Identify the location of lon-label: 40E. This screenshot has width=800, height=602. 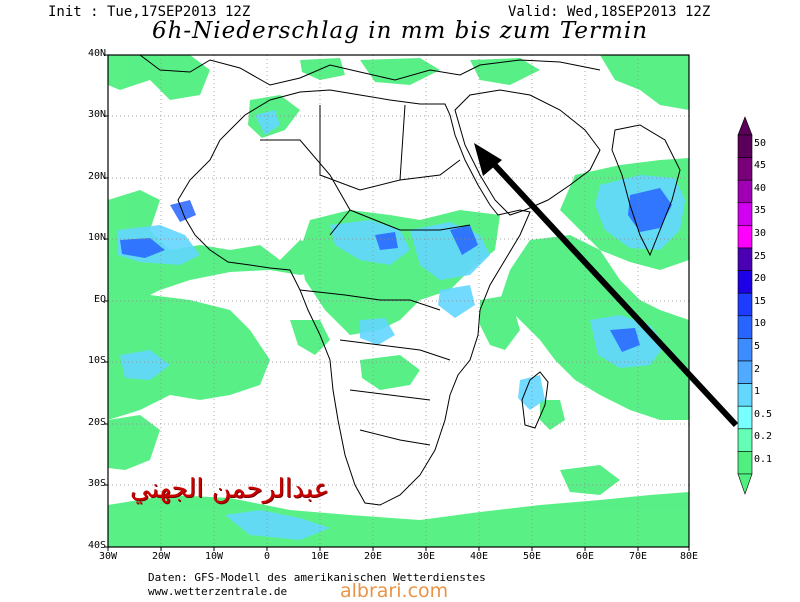
(479, 556).